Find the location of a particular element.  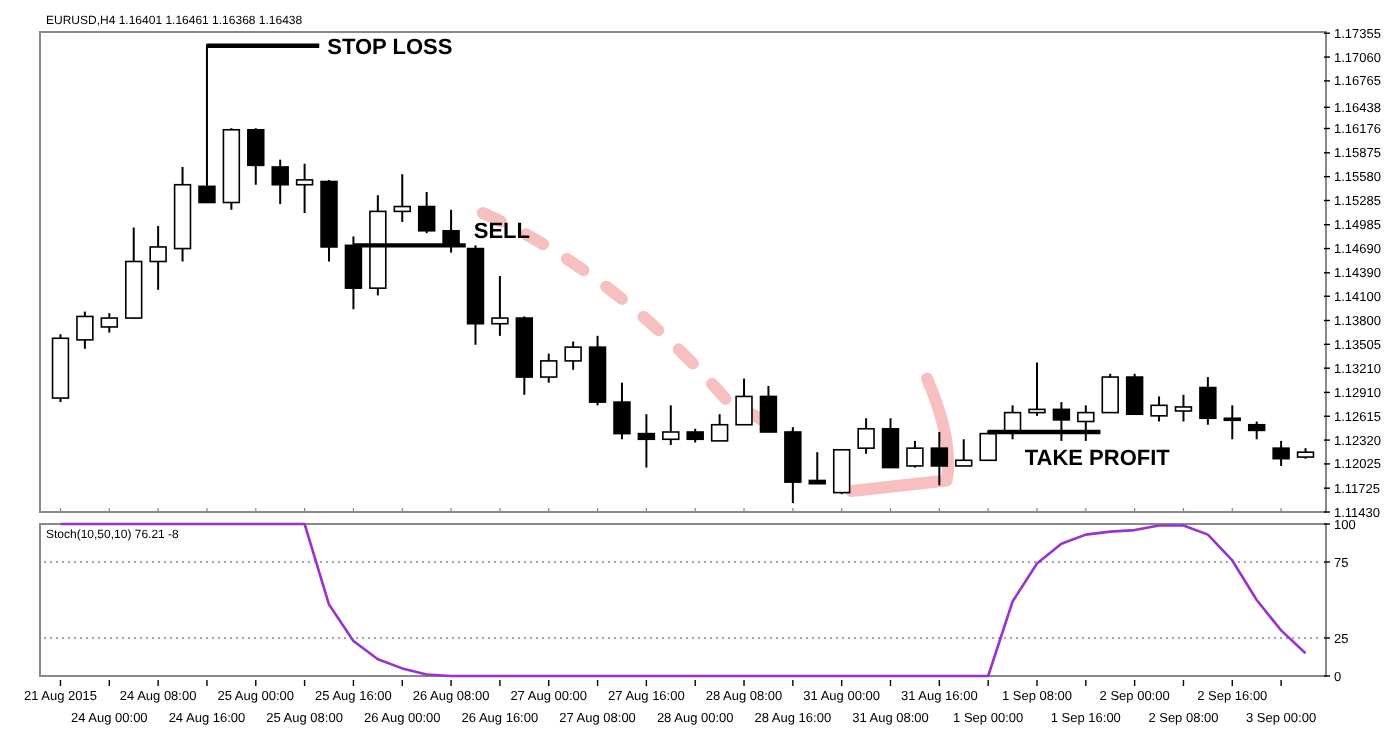

annotation: STOP LOSS is located at coordinates (390, 47).